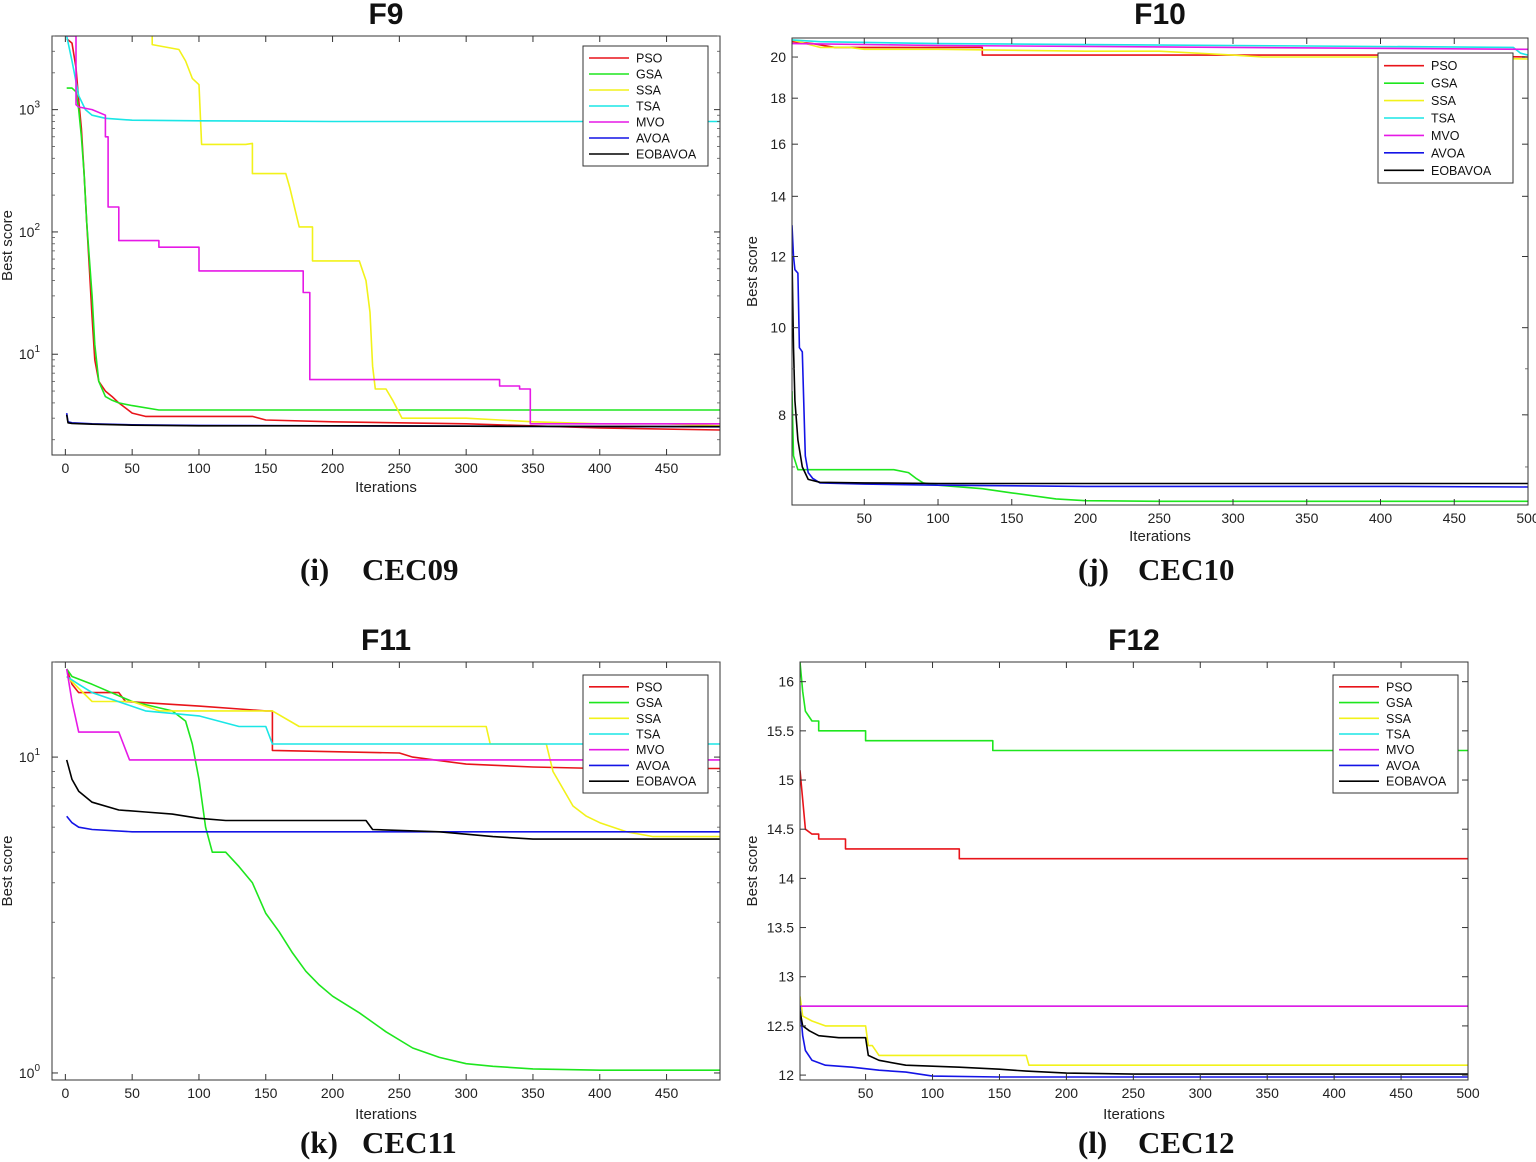 This screenshot has width=1536, height=1162. I want to click on caption-label: (k), so click(319, 1142).